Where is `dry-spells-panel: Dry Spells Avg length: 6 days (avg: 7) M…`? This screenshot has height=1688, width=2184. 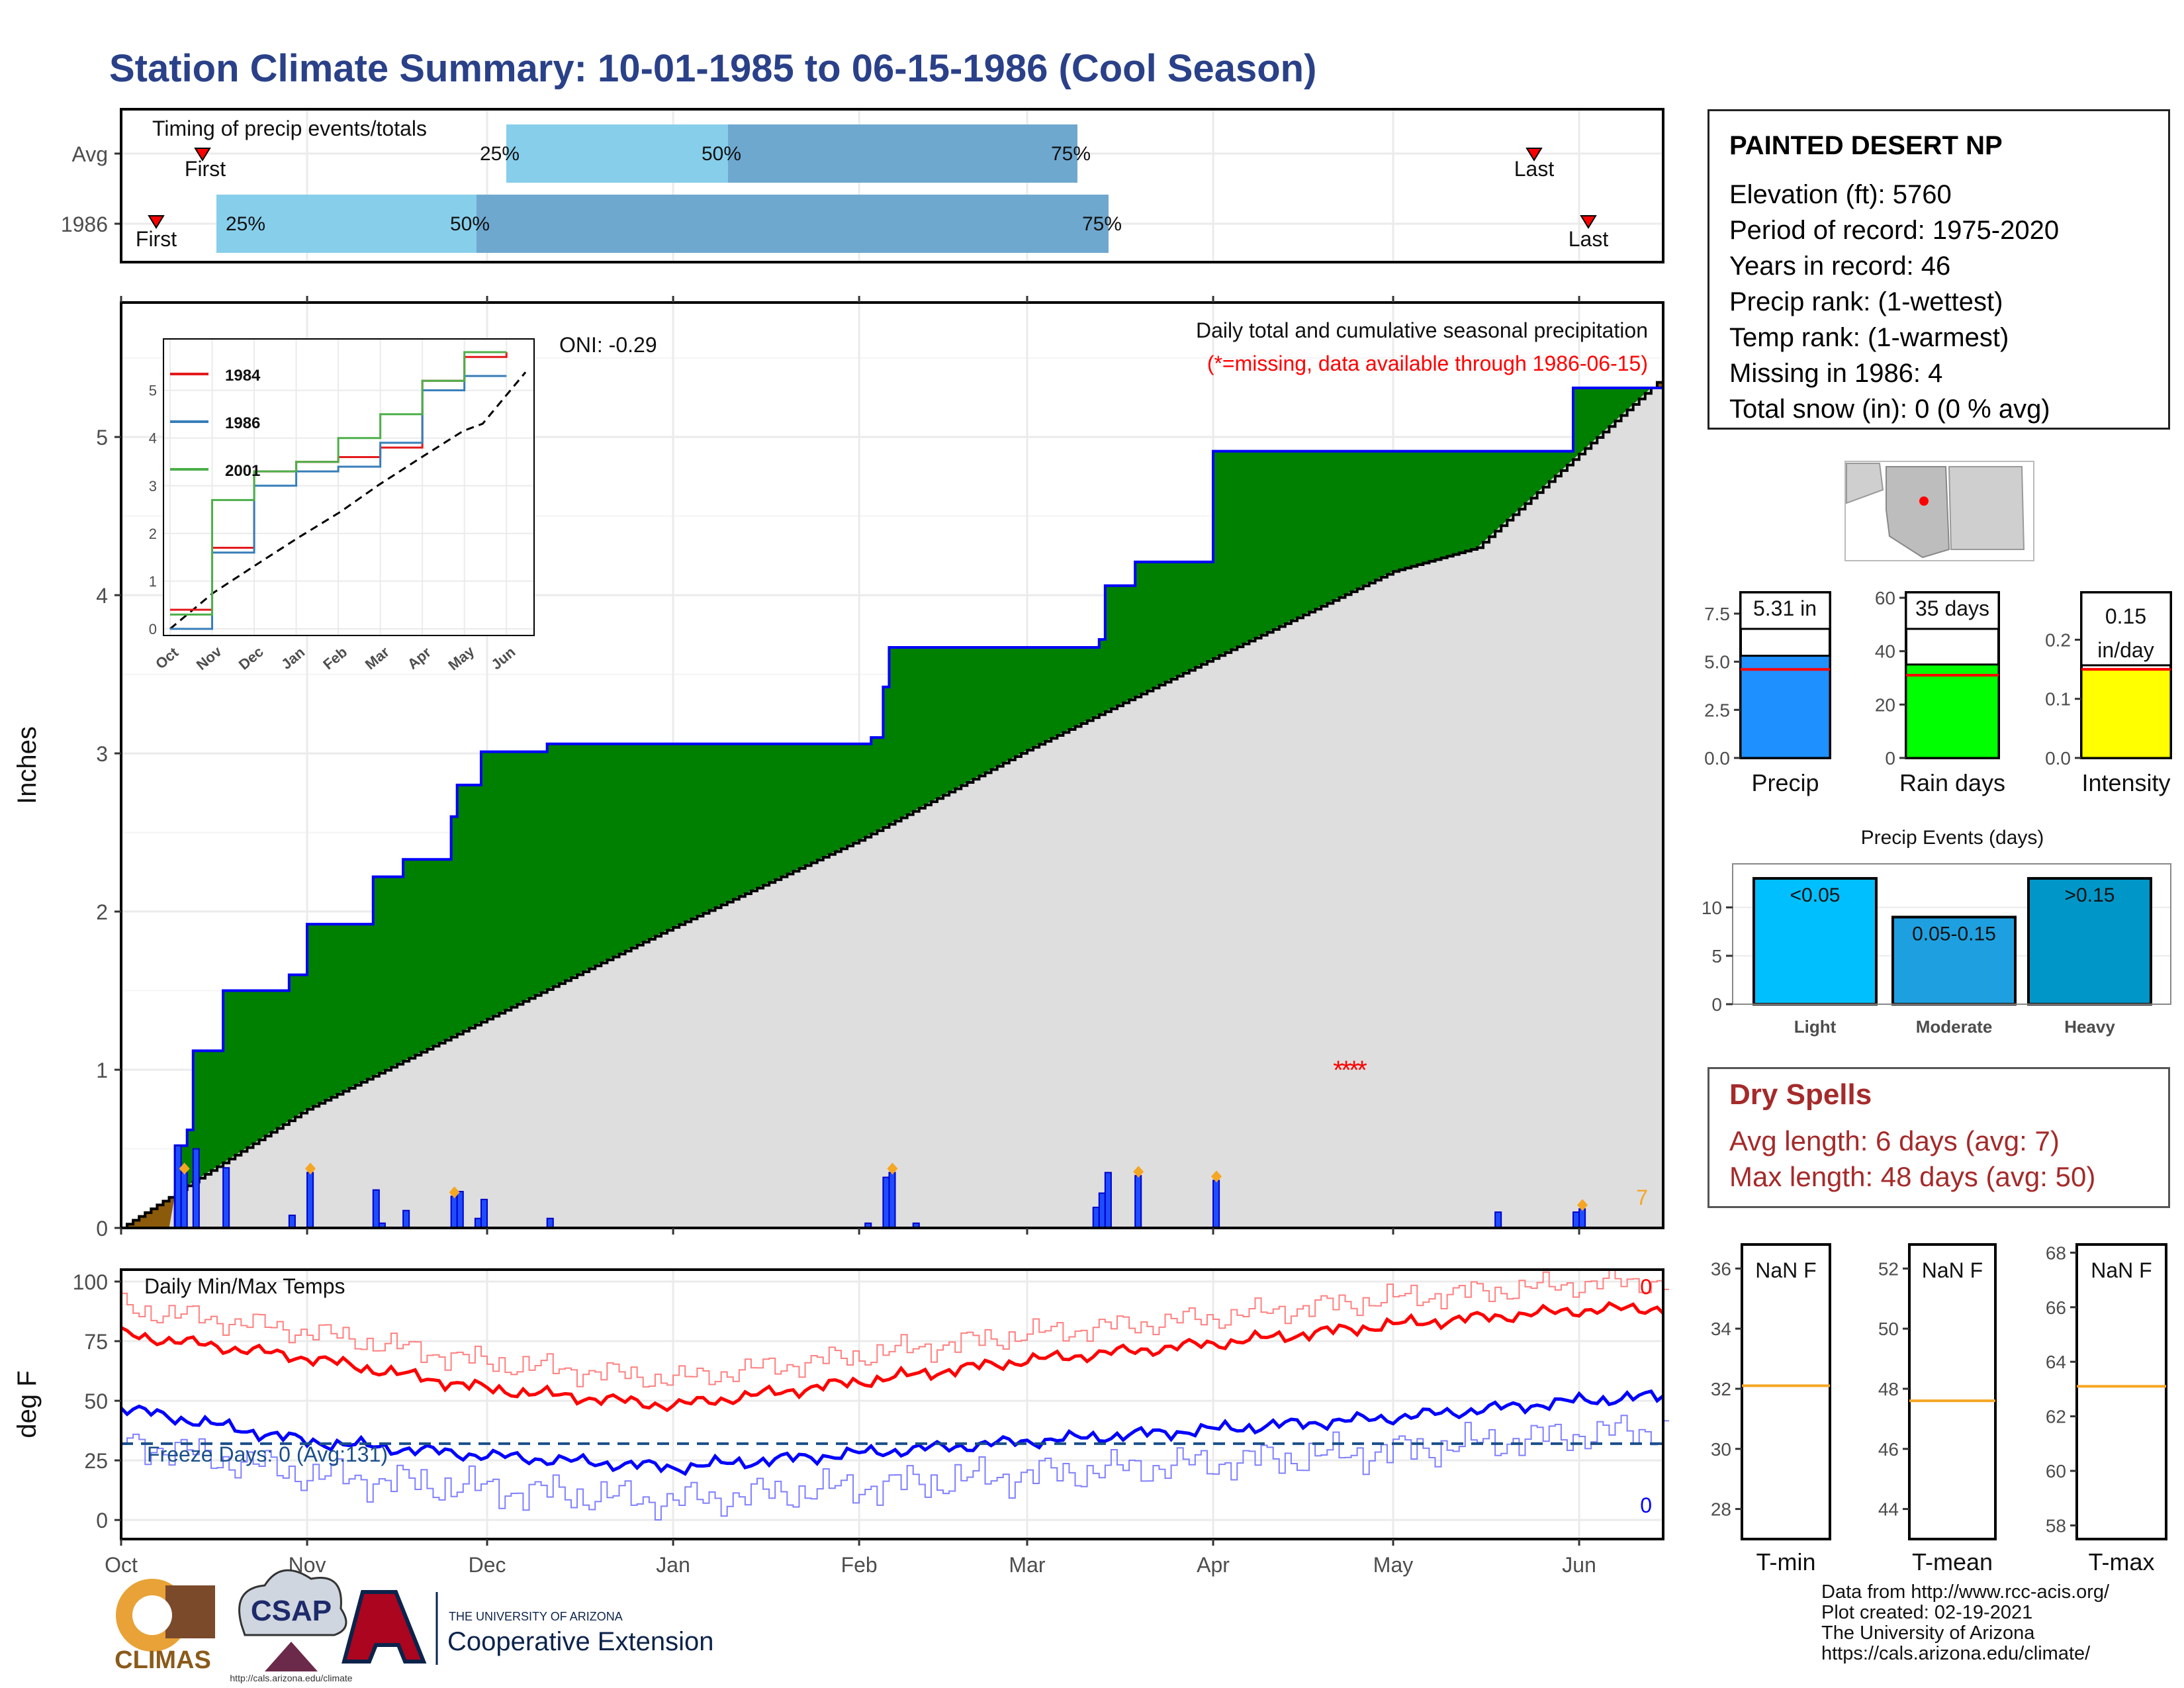 dry-spells-panel: Dry Spells Avg length: 6 days (avg: 7) M… is located at coordinates (1939, 1137).